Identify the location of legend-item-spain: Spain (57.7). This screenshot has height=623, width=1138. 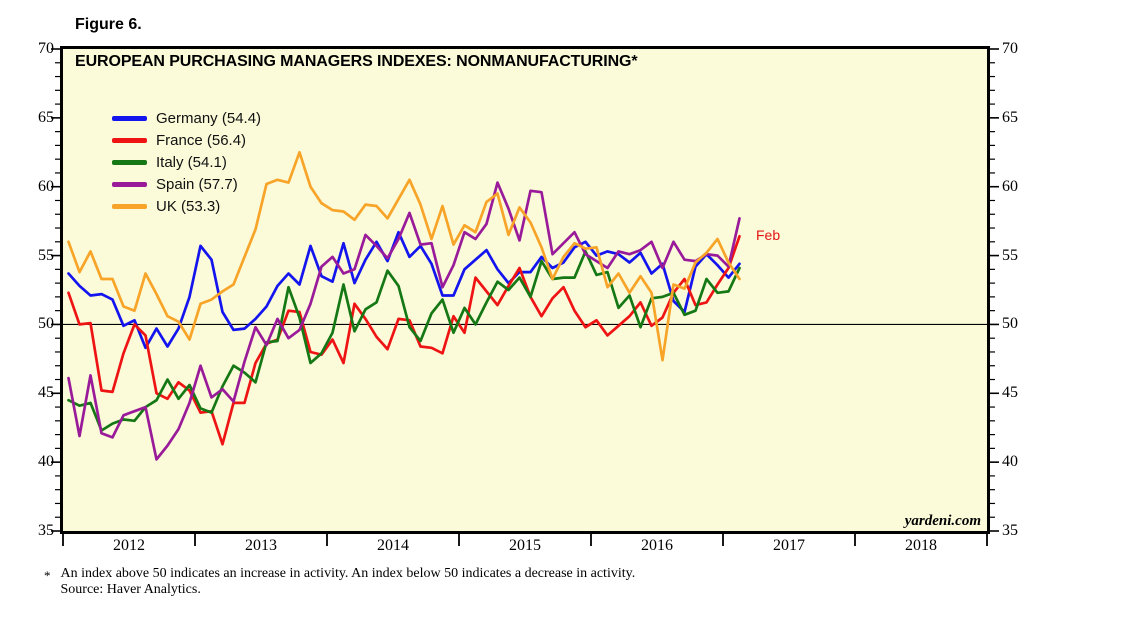
(186, 184).